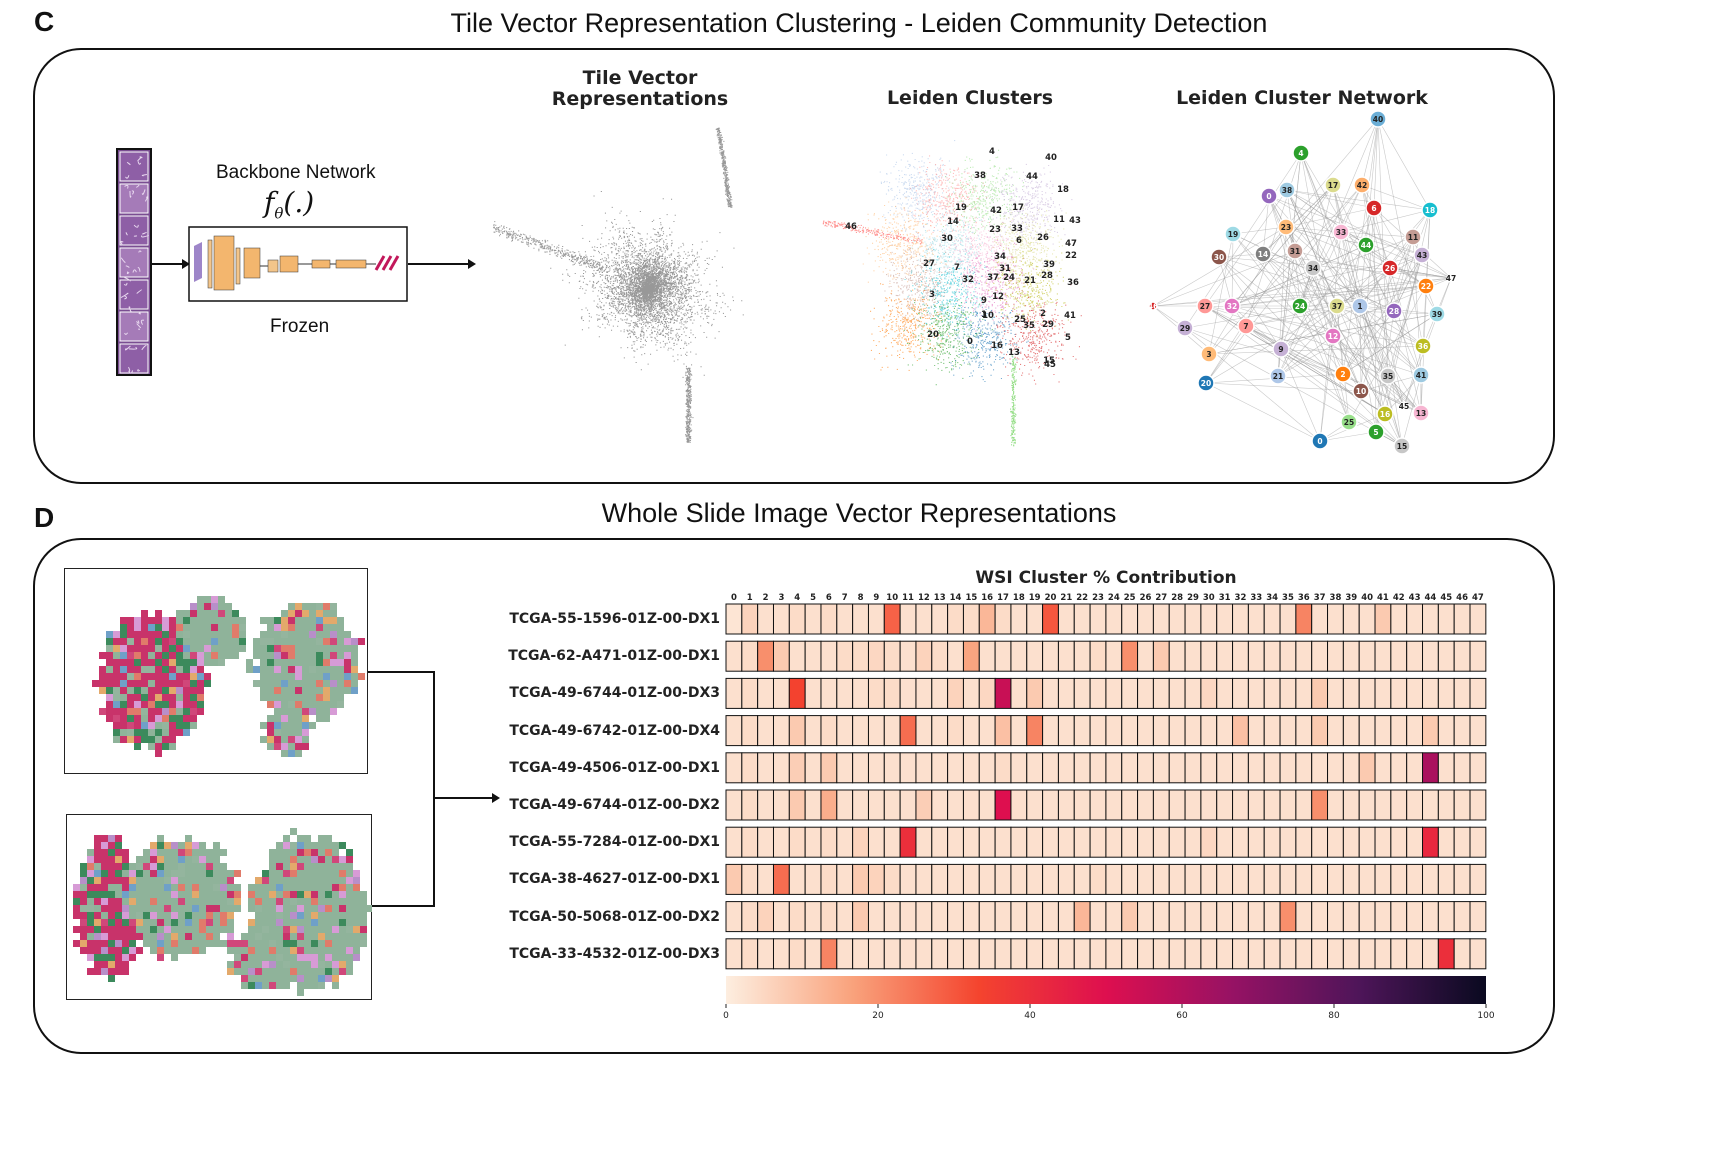 The height and width of the screenshot is (1172, 1718). What do you see at coordinates (1000, 257) in the screenshot?
I see `cluster-label: 34` at bounding box center [1000, 257].